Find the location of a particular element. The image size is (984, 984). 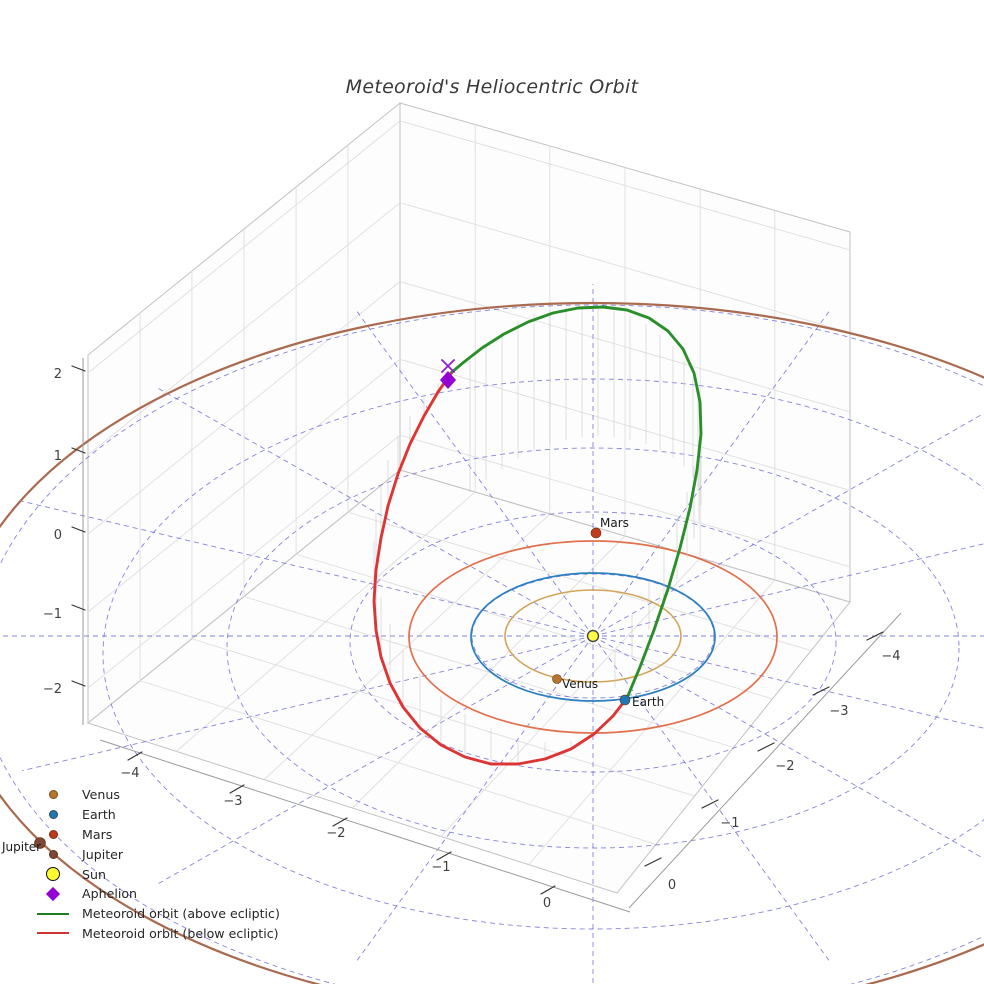

sun-marker is located at coordinates (593, 636).